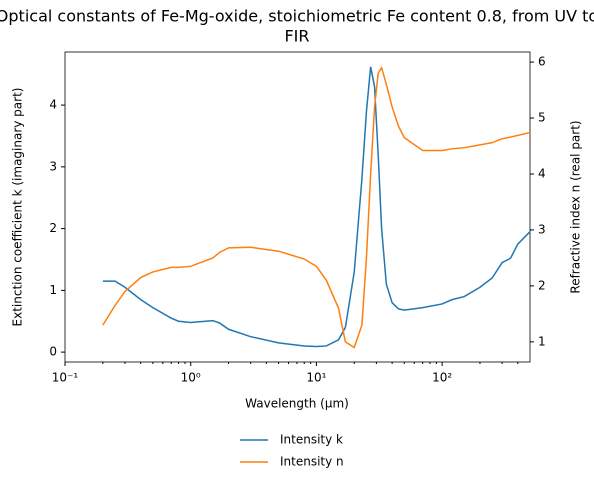 Image resolution: width=594 pixels, height=485 pixels. I want to click on y-tick-label: 0, so click(53, 352).